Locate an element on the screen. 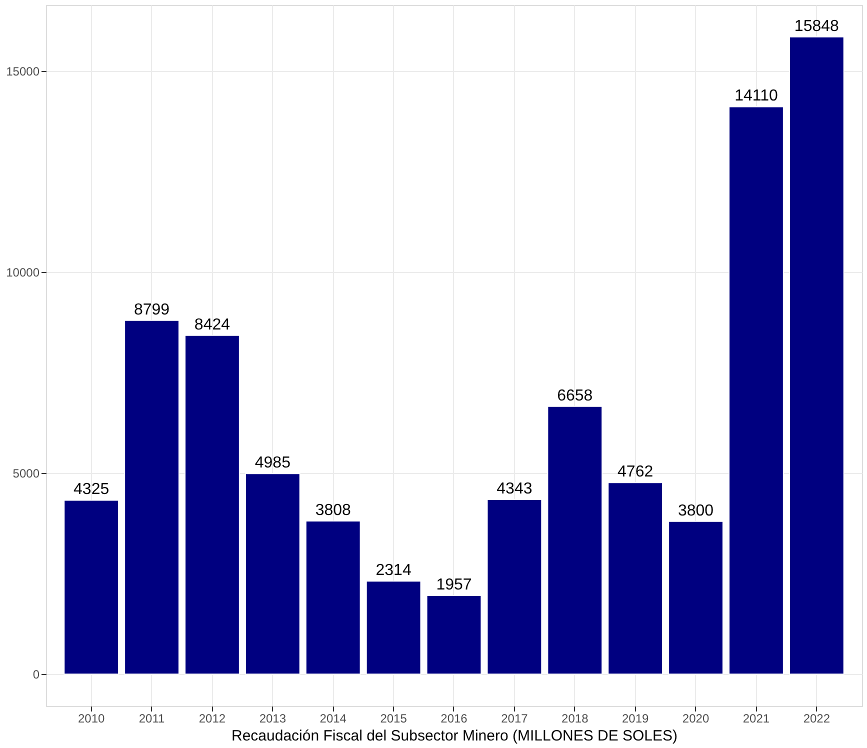 This screenshot has height=748, width=867. y-tick-label: 10000 is located at coordinates (23, 273).